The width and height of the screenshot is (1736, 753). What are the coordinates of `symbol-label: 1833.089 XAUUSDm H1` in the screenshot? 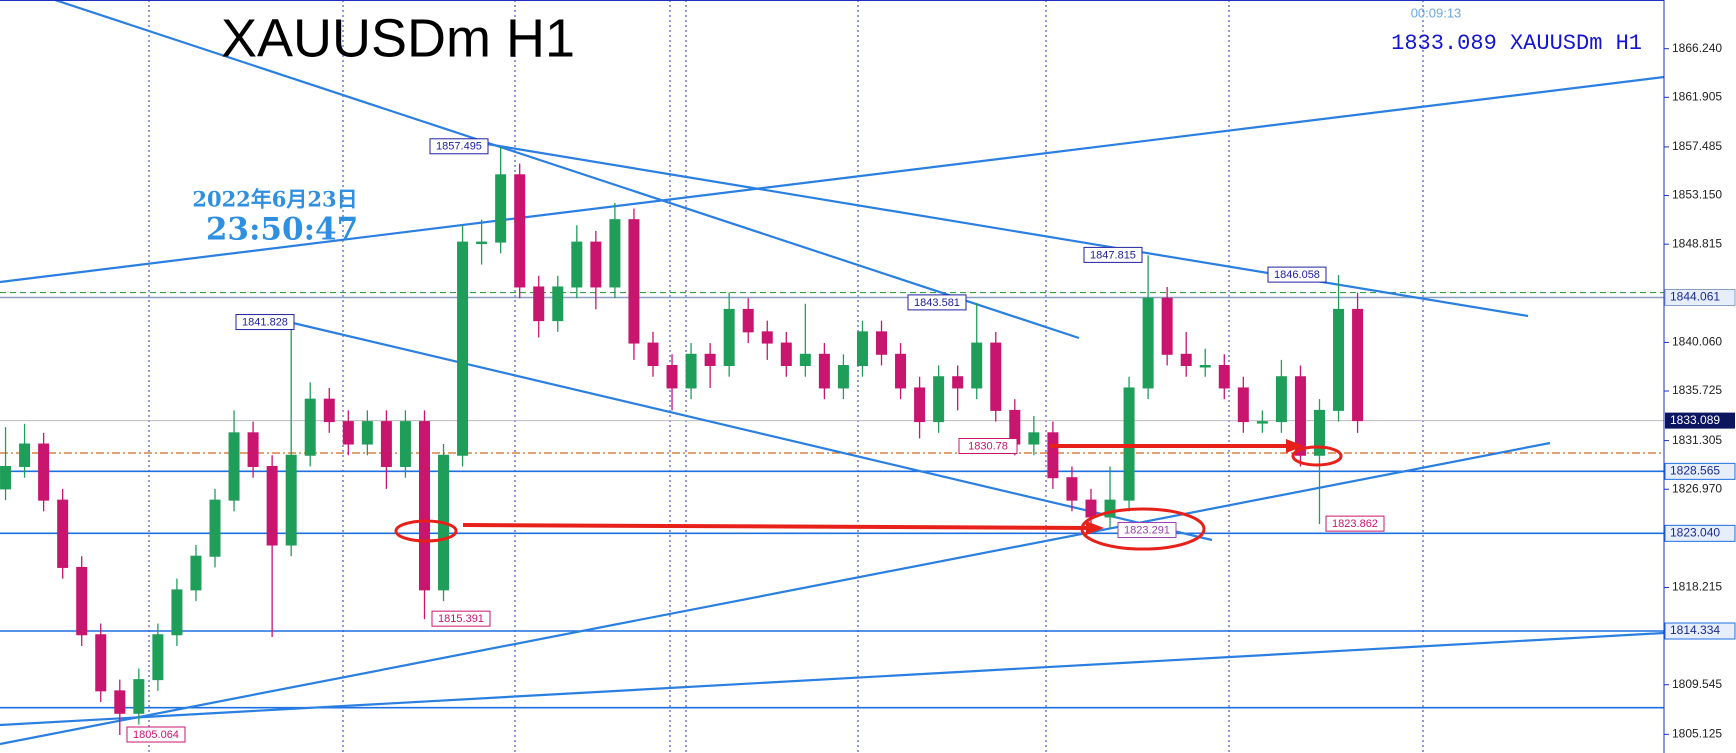 It's located at (1516, 43).